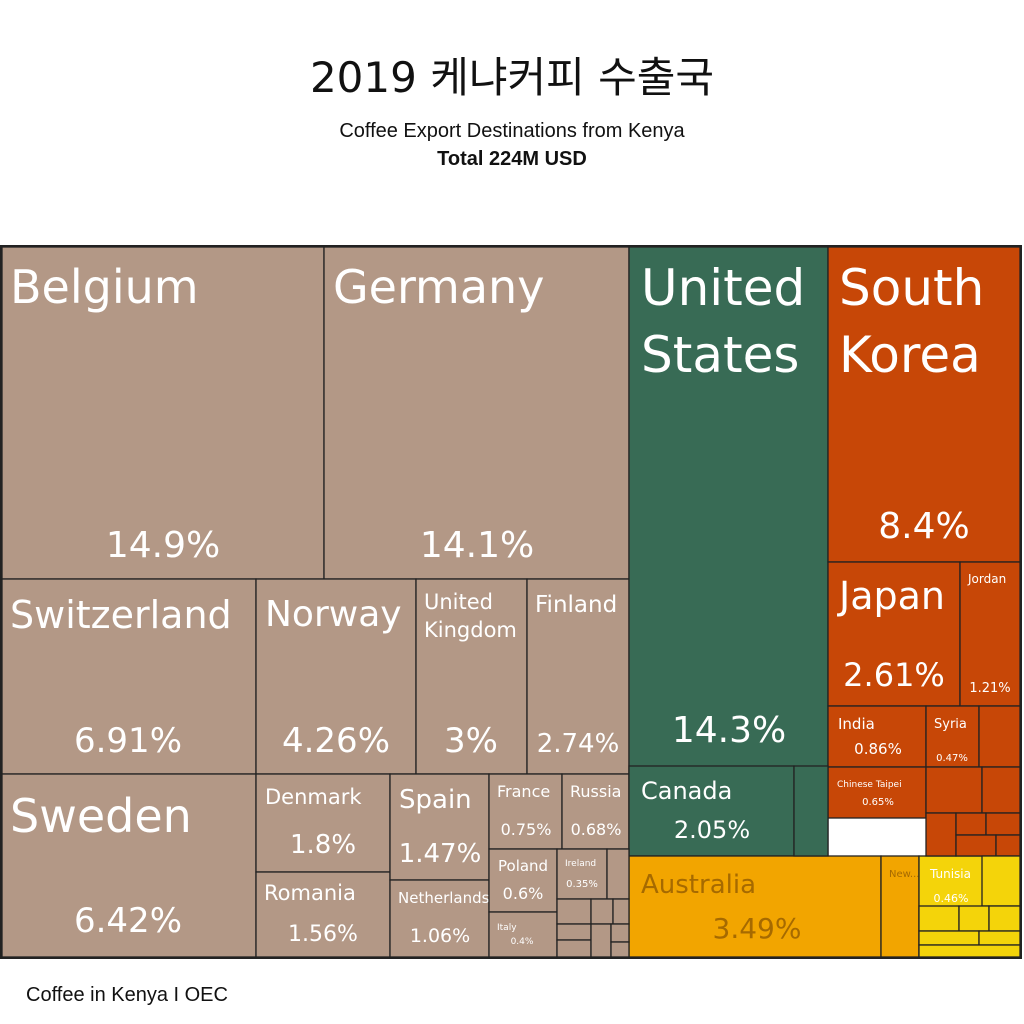 Image resolution: width=1024 pixels, height=1024 pixels. What do you see at coordinates (323, 934) in the screenshot?
I see `tile-romania-percent: 1.56%` at bounding box center [323, 934].